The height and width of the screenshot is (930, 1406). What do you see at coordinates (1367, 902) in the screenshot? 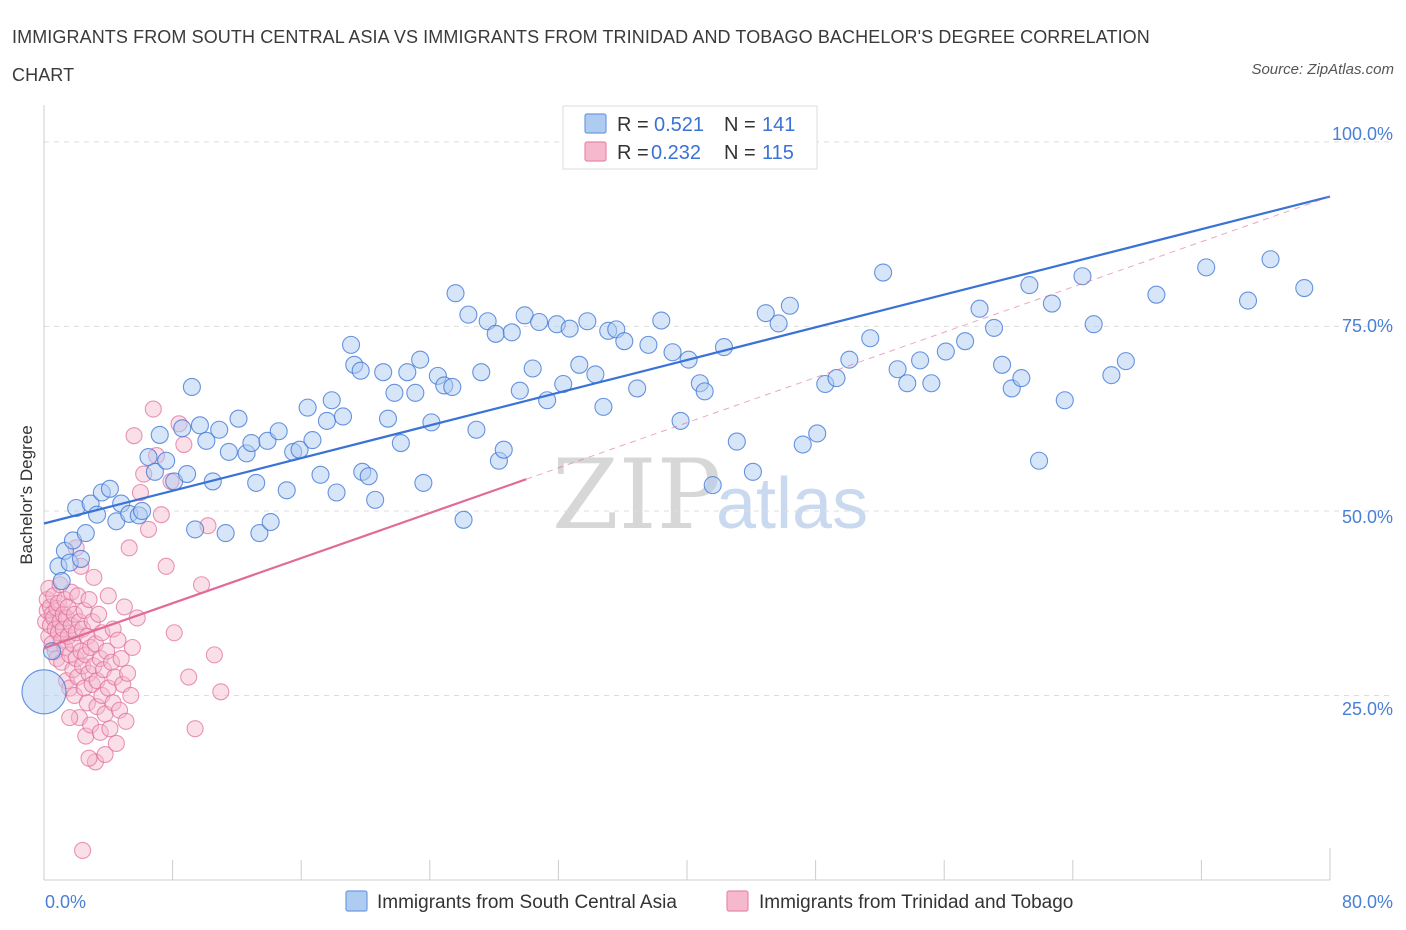
I see `x-tick-label-max: 80.0%` at bounding box center [1367, 902].